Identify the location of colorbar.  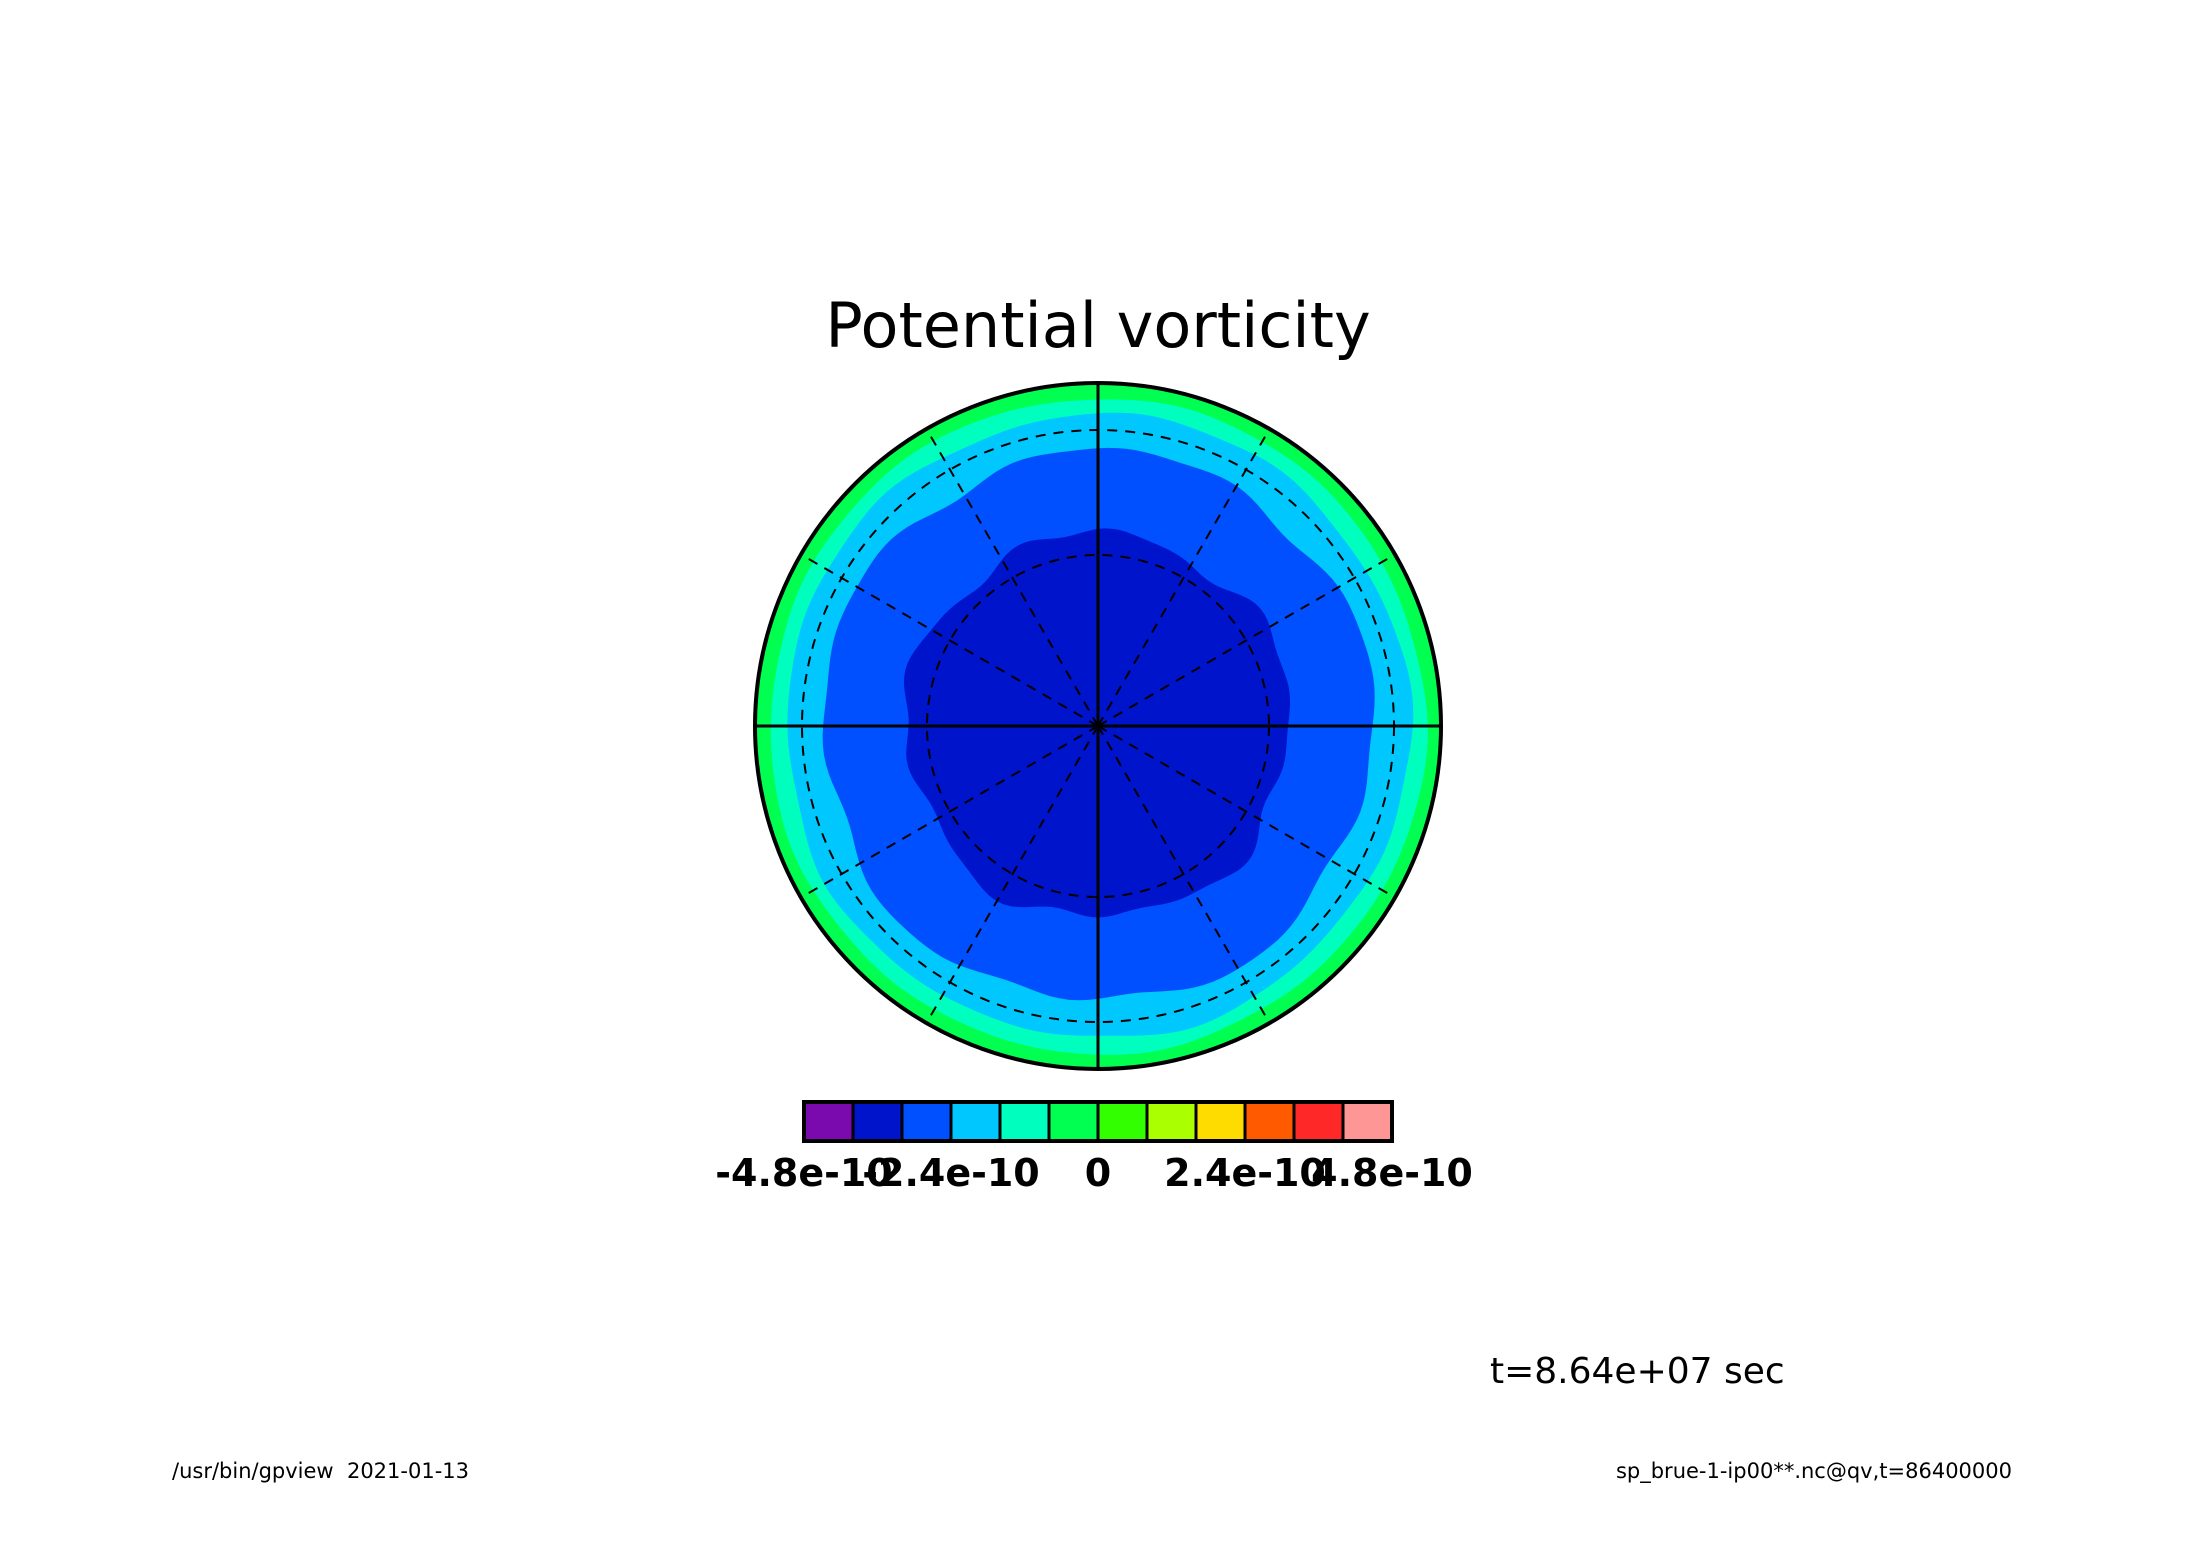
(1098, 1121).